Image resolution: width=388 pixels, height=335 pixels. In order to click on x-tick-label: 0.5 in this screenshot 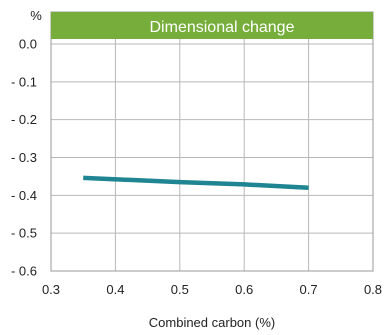, I will do `click(180, 289)`.